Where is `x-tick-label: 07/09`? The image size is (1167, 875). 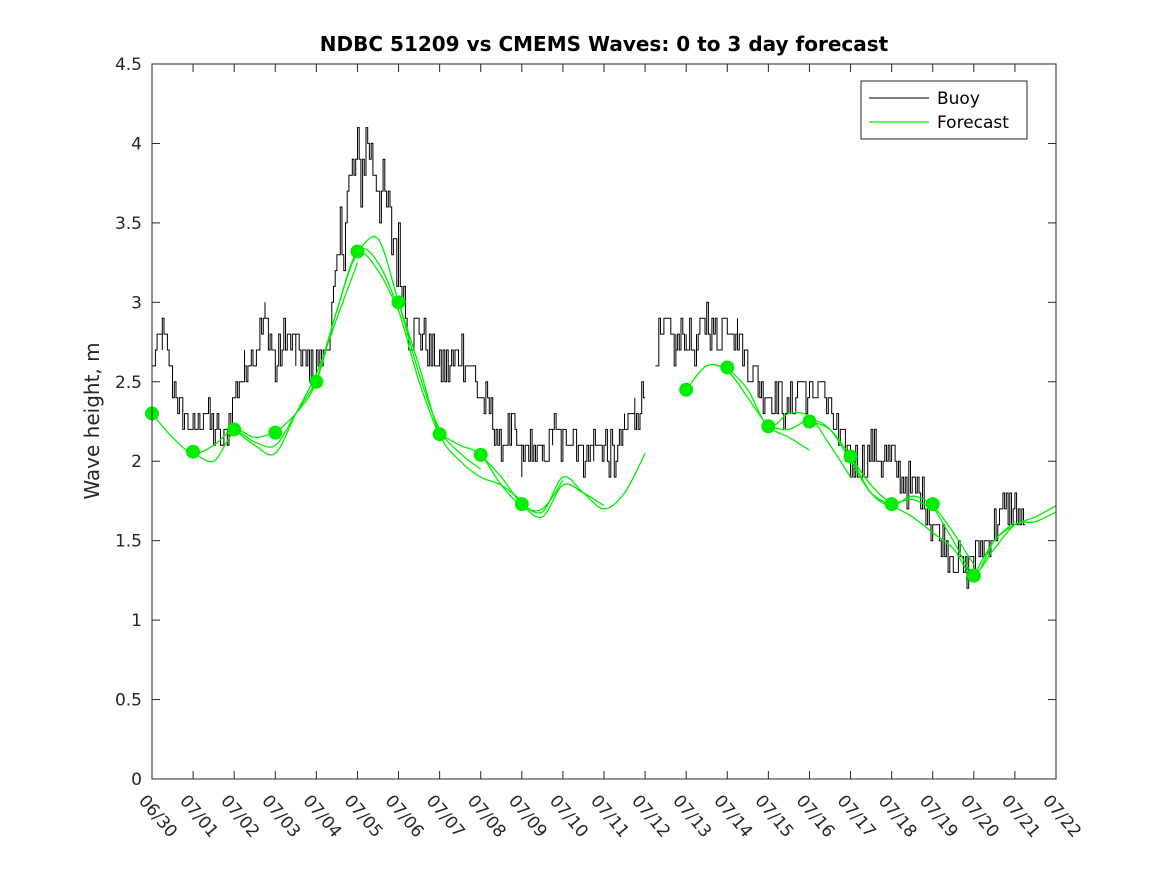
x-tick-label: 07/09 is located at coordinates (527, 816).